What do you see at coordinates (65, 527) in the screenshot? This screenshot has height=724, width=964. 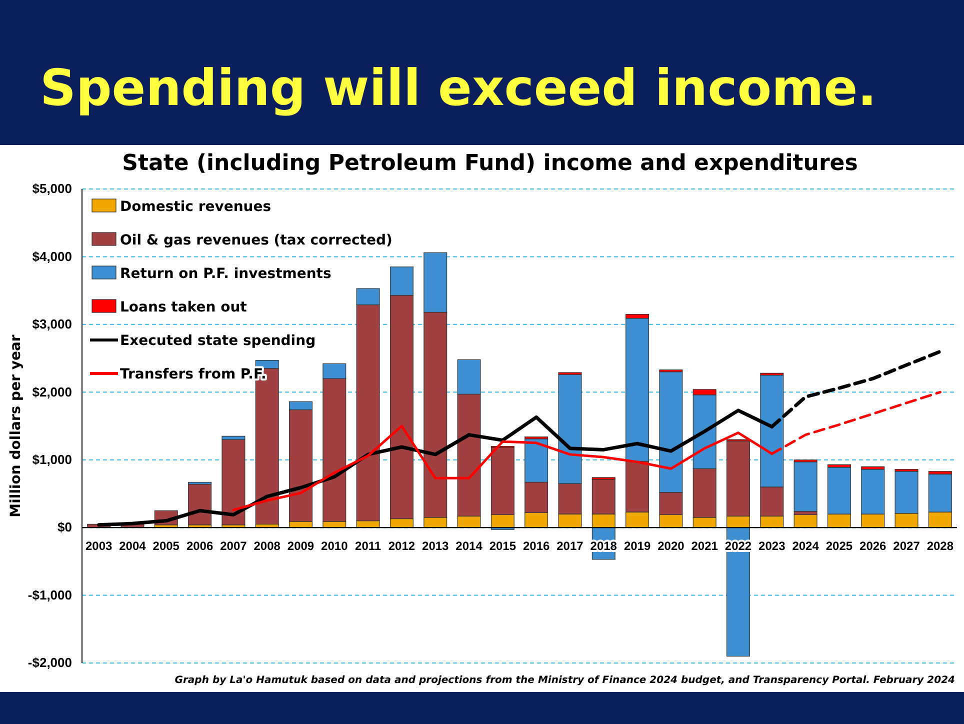 I see `y-tick-label: $0` at bounding box center [65, 527].